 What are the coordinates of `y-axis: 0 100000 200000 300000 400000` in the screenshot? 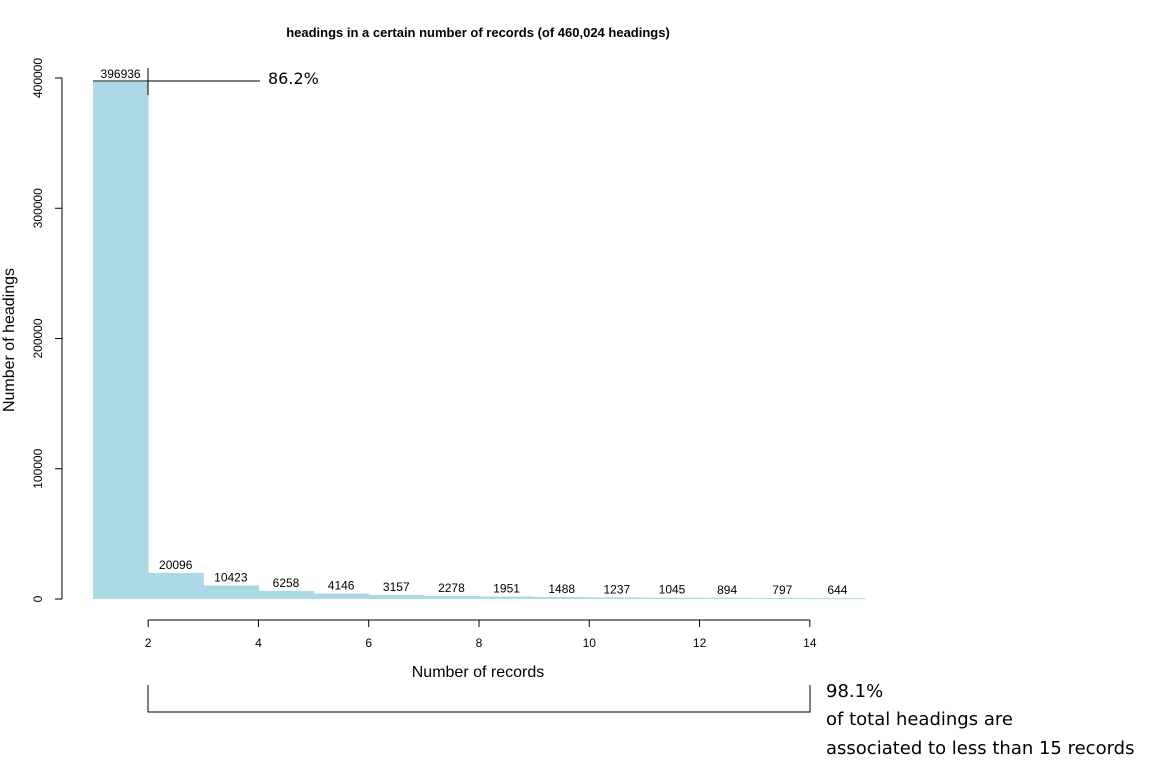 It's located at (47, 330).